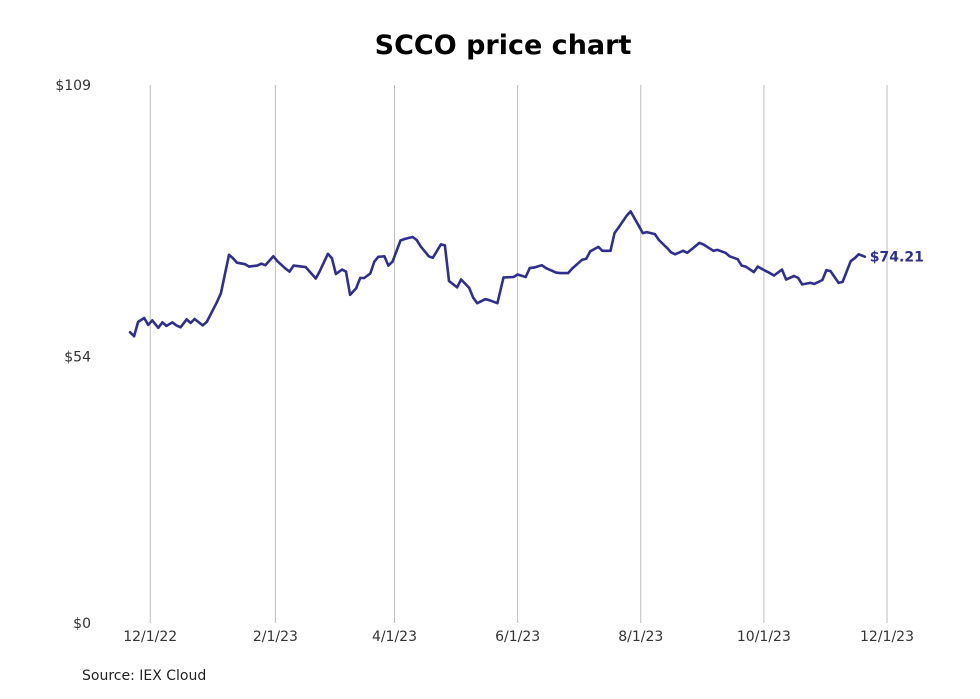 The height and width of the screenshot is (699, 980). What do you see at coordinates (640, 637) in the screenshot?
I see `x-tick-label: 8/1/23` at bounding box center [640, 637].